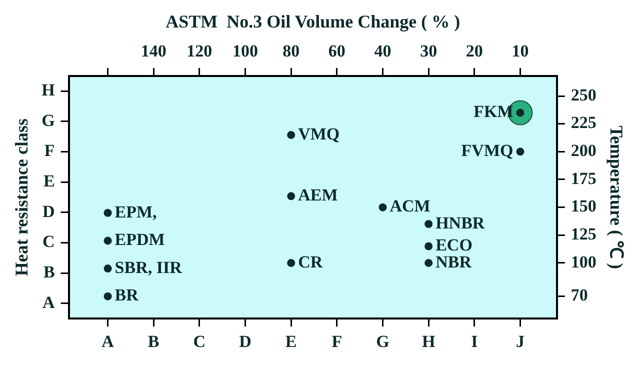  I want to click on category-label: C, so click(48, 242).